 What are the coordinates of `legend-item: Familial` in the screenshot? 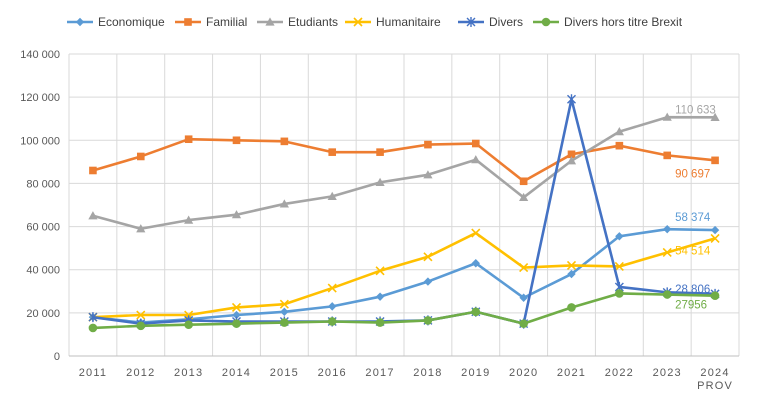 It's located at (211, 22).